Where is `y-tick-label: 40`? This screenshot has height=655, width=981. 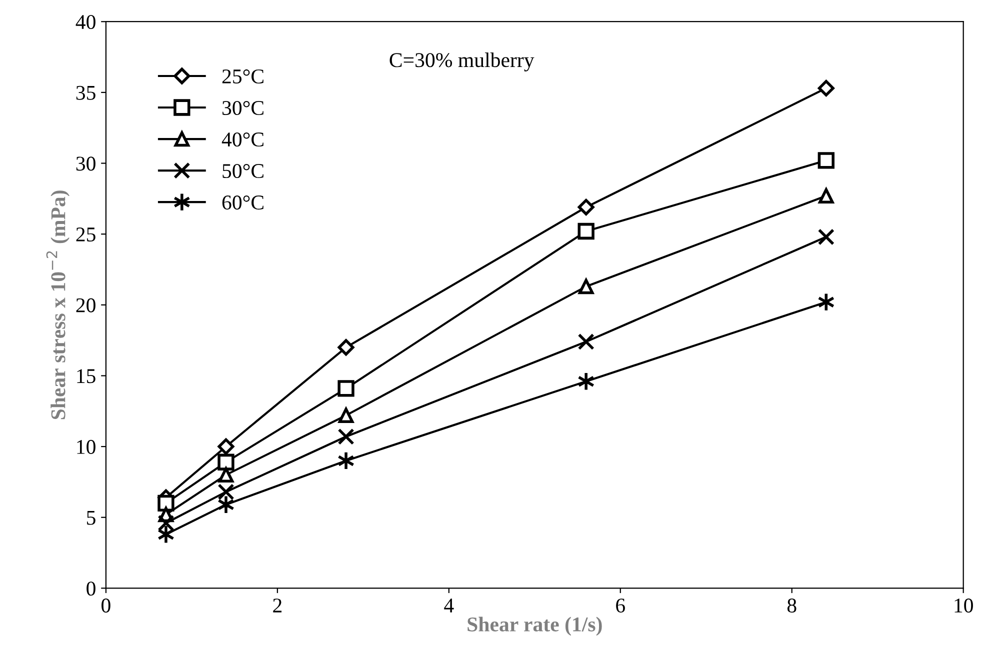 y-tick-label: 40 is located at coordinates (86, 22).